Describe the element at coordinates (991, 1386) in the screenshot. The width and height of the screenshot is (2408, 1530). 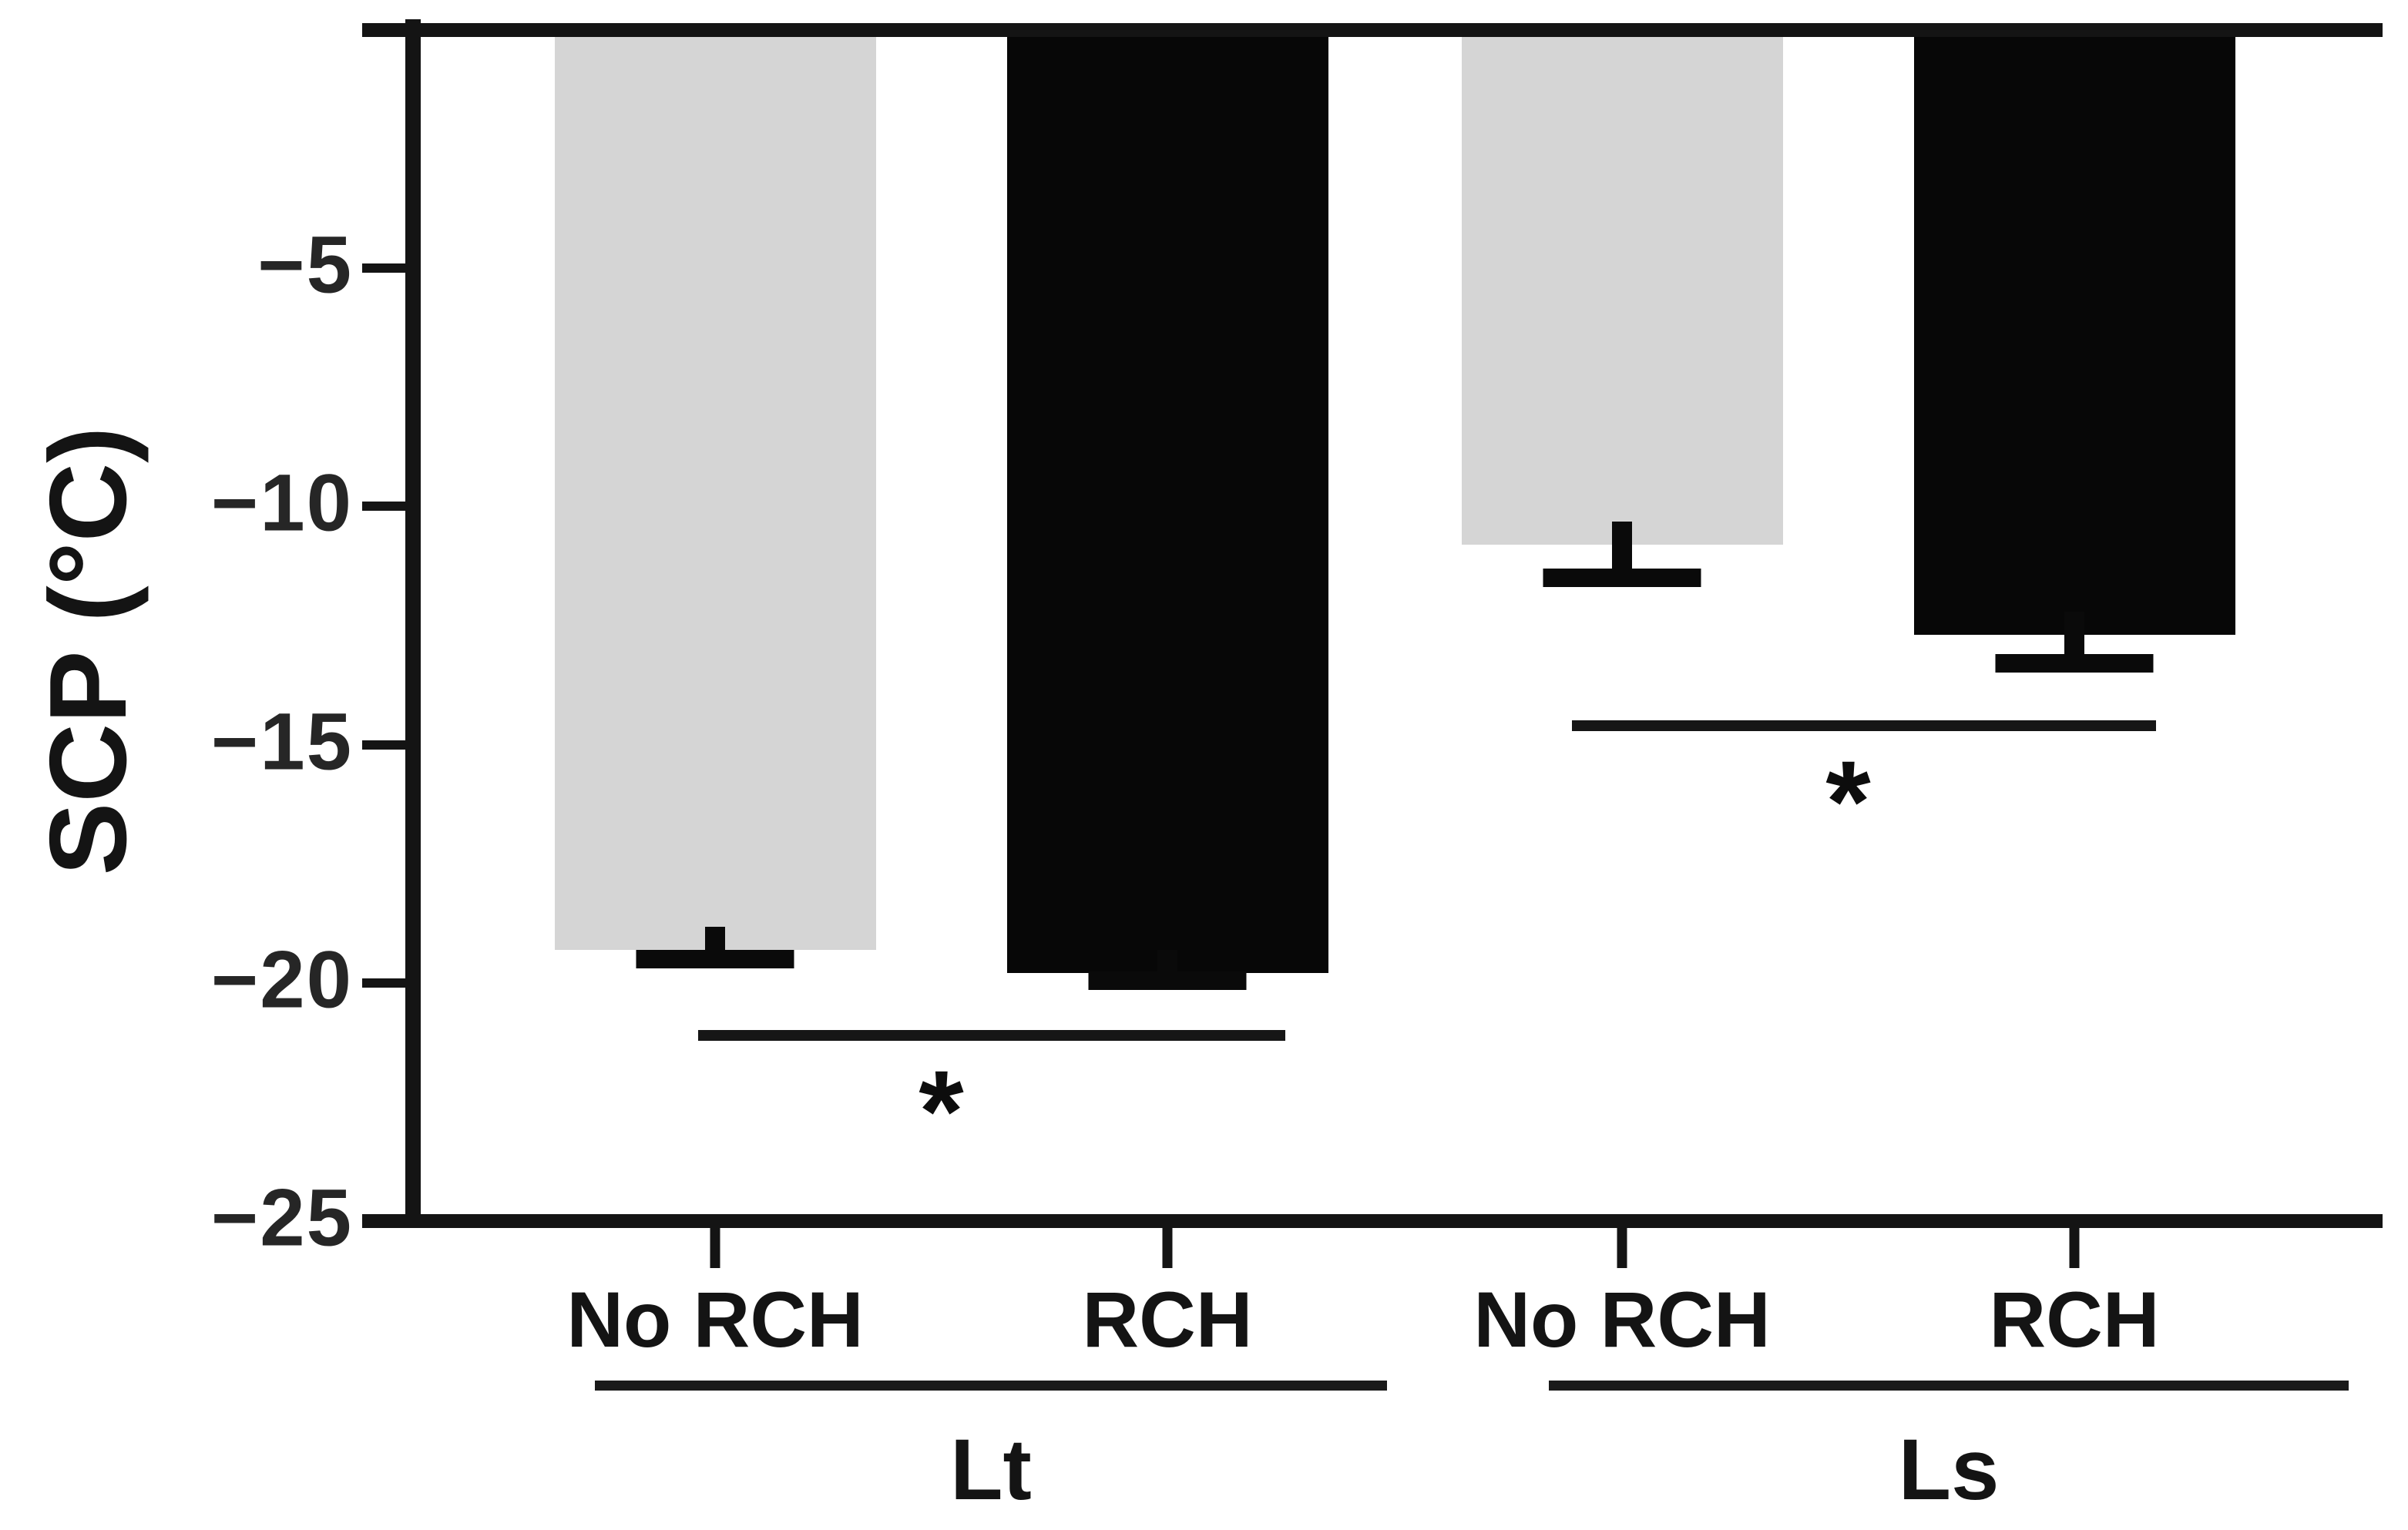
I see `group-underline-lt` at that location.